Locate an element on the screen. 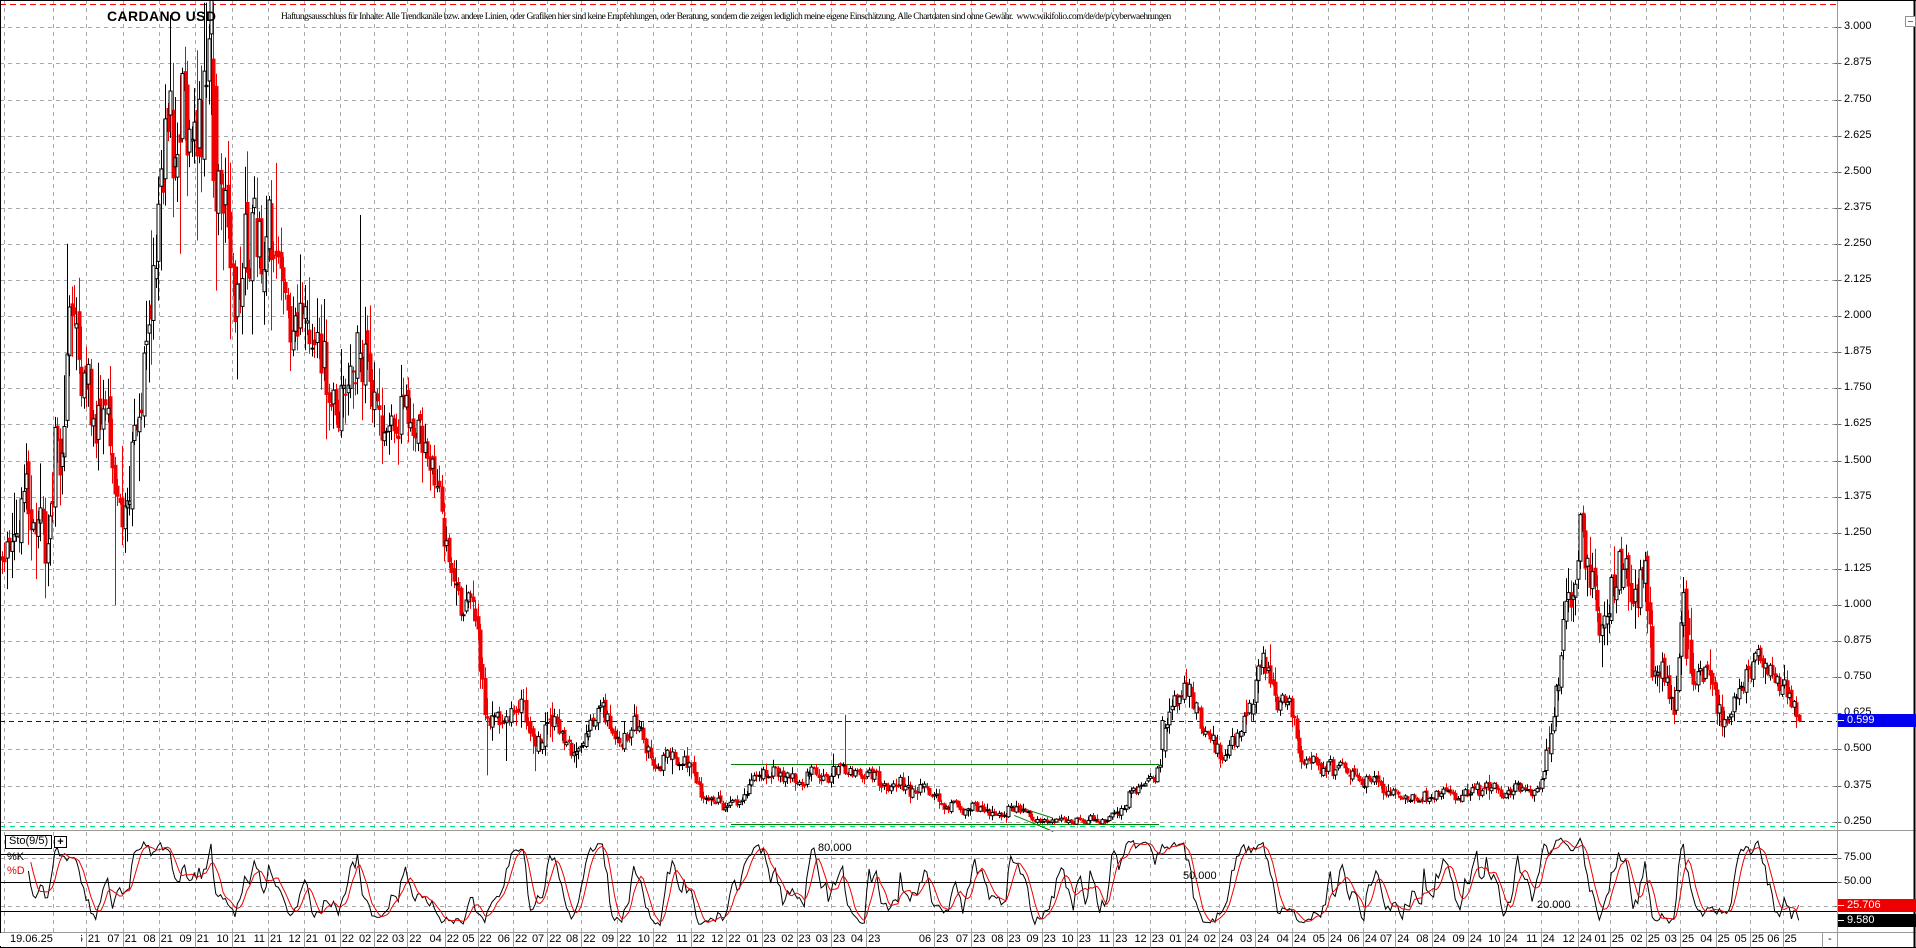 Image resolution: width=1916 pixels, height=948 pixels. stochastic-d-badge: 25.706 is located at coordinates (1877, 905).